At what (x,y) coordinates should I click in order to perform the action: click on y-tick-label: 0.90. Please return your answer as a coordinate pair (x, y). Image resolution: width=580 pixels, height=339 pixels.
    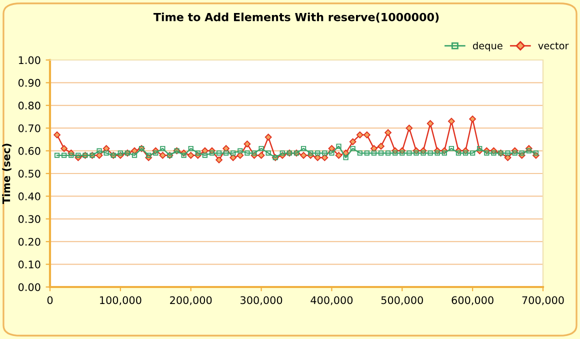
    Looking at the image, I should click on (29, 82).